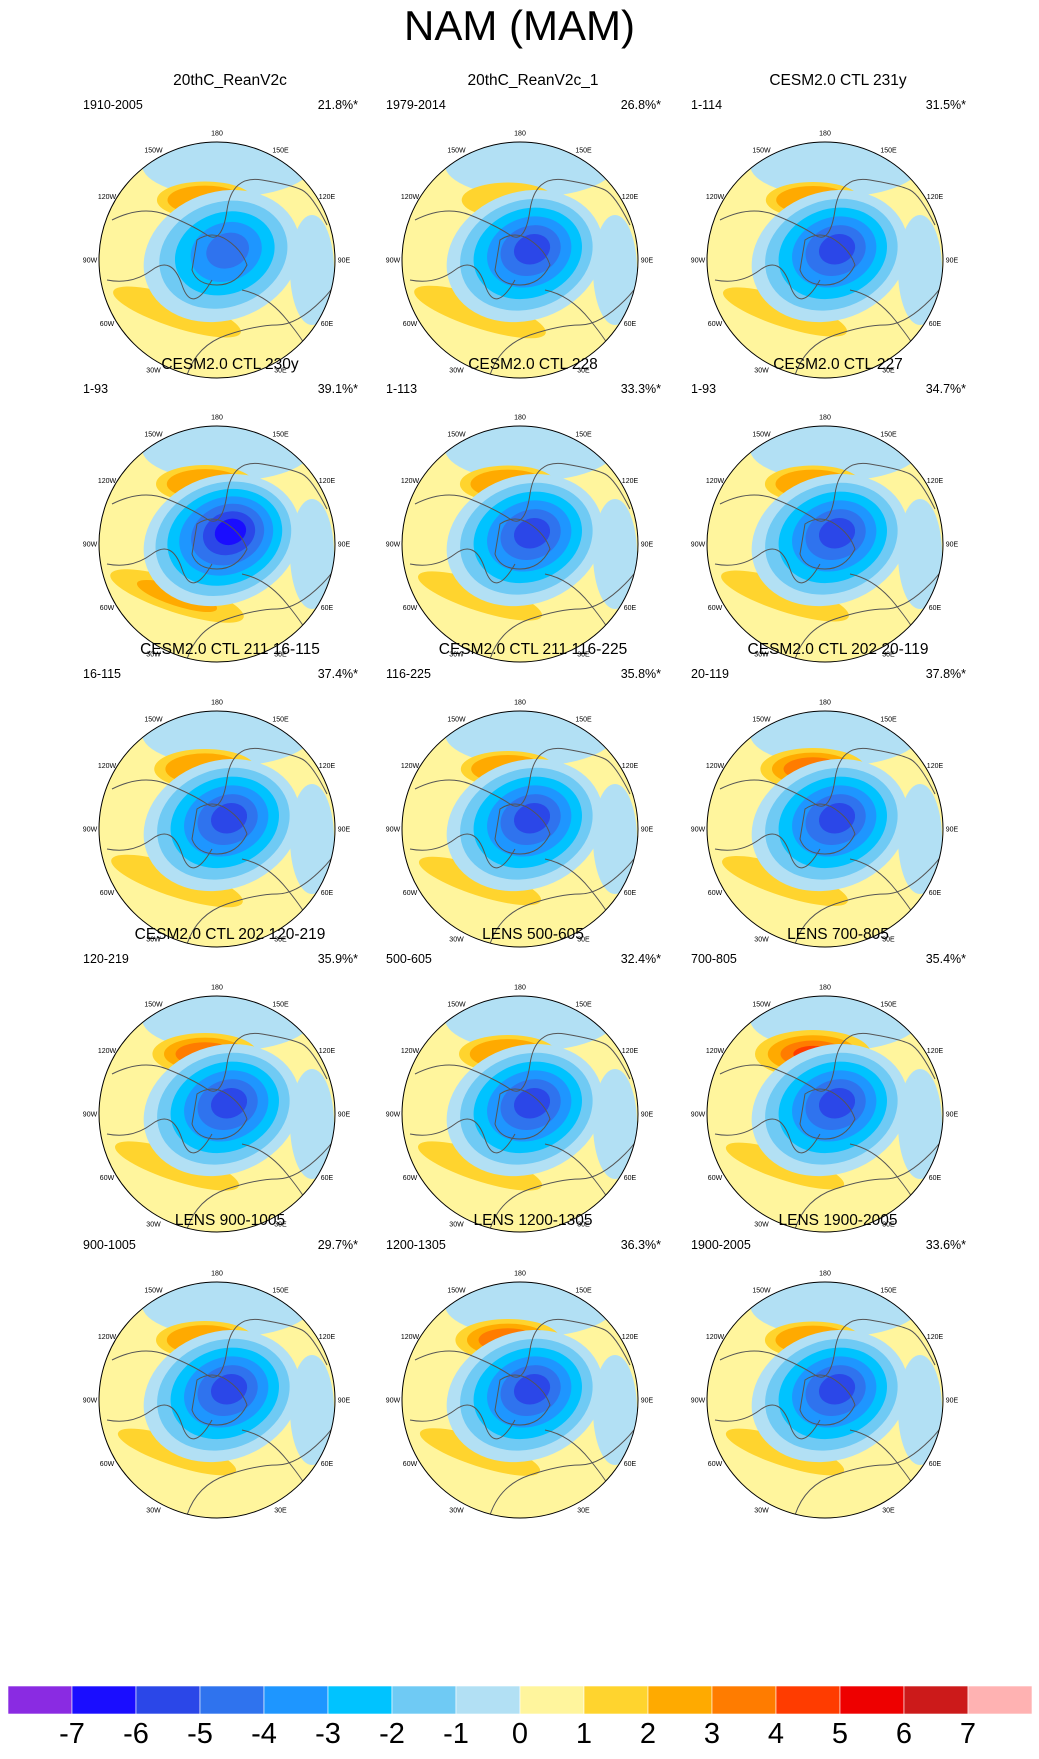  I want to click on panel-variance: 37.8%*, so click(945, 674).